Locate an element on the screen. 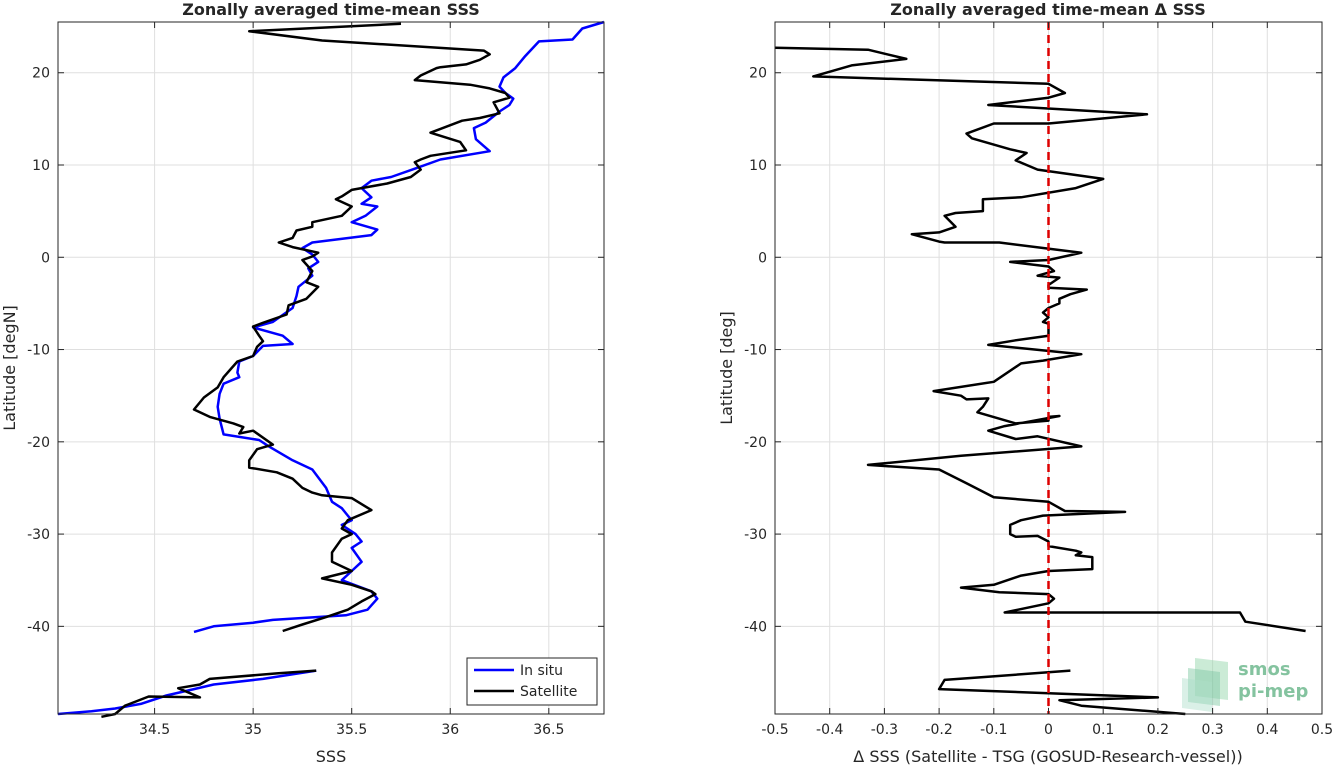  x-tick-label: -0.1 is located at coordinates (993, 730).